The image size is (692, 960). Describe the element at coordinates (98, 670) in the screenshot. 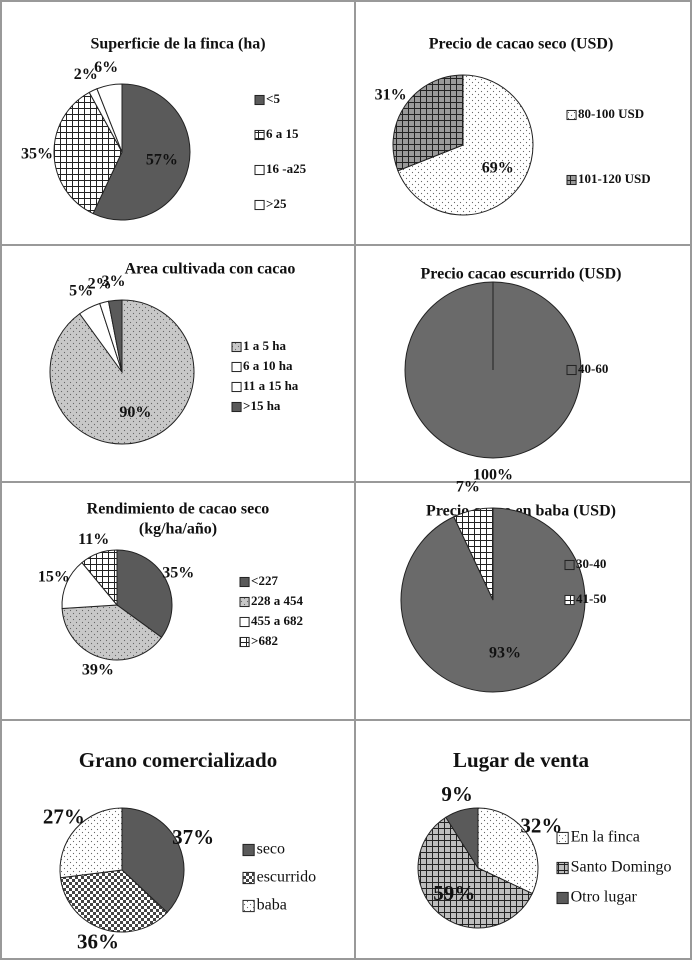

I see `data-label: 39%` at that location.